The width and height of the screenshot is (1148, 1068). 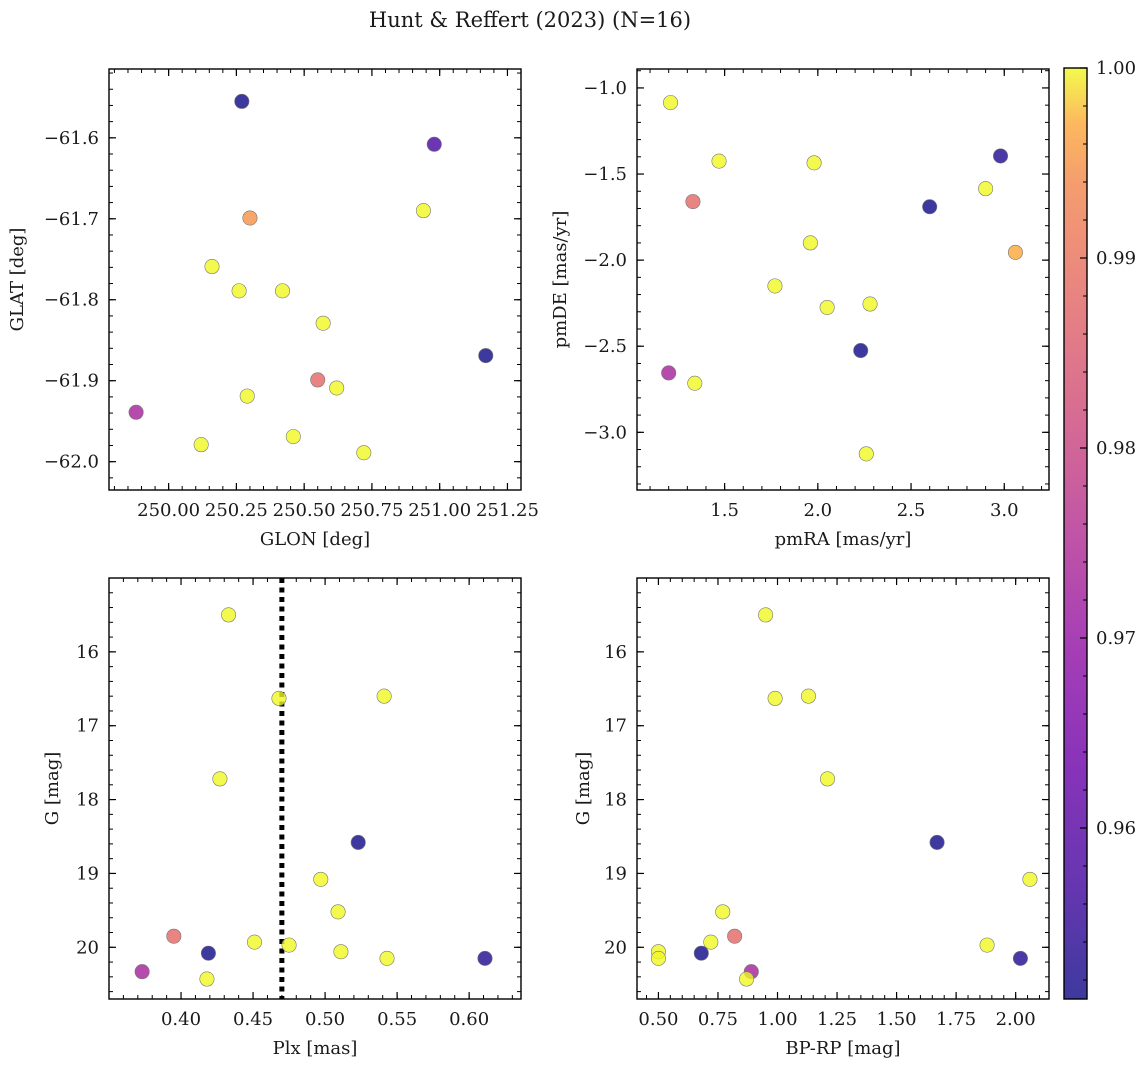 I want to click on colorbar-gradient, so click(x=1075, y=533).